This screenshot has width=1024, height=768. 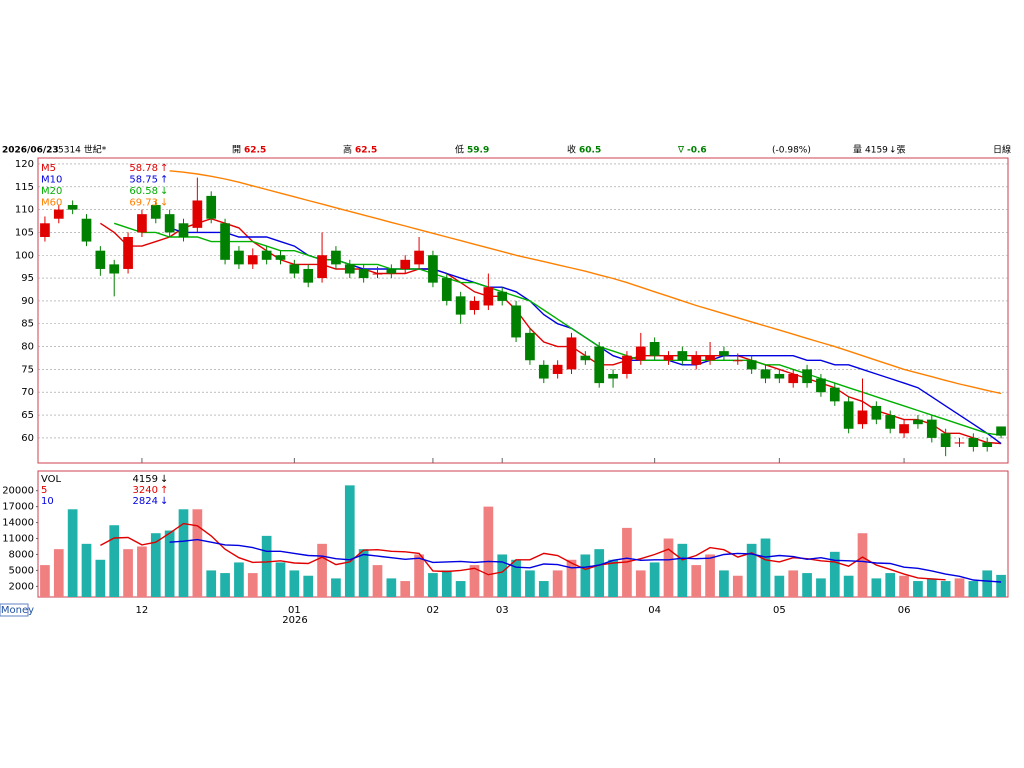 What do you see at coordinates (48, 168) in the screenshot?
I see `legend-name: M5` at bounding box center [48, 168].